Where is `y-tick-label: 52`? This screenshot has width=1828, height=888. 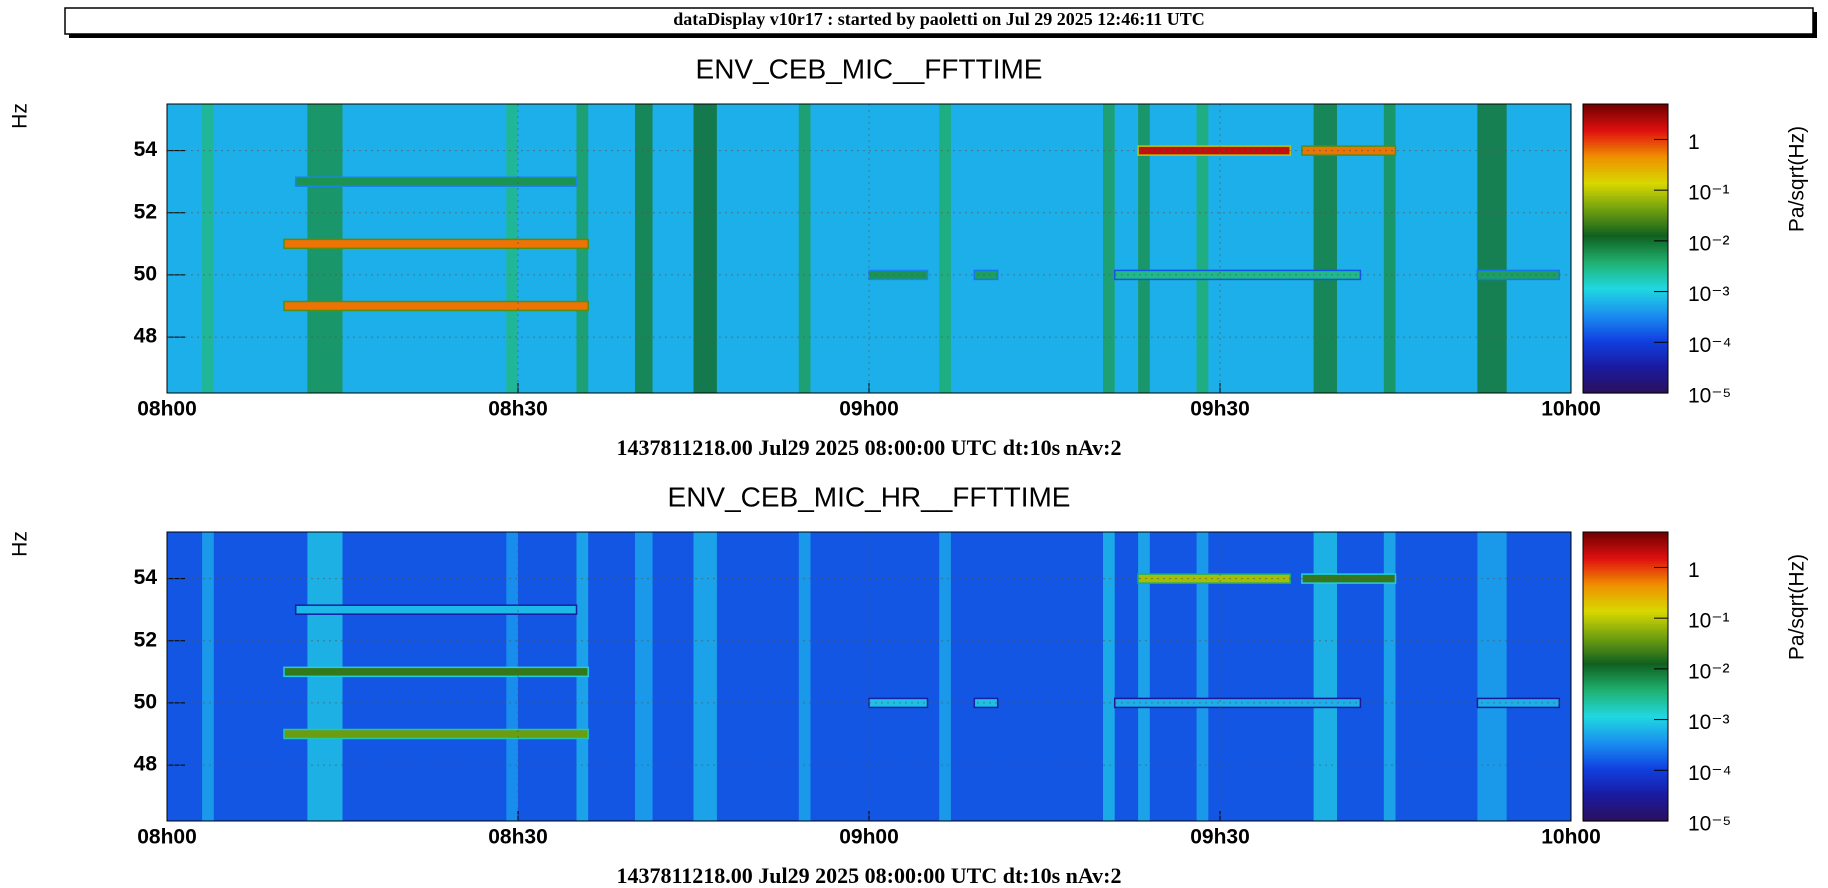 y-tick-label: 52 is located at coordinates (145, 639).